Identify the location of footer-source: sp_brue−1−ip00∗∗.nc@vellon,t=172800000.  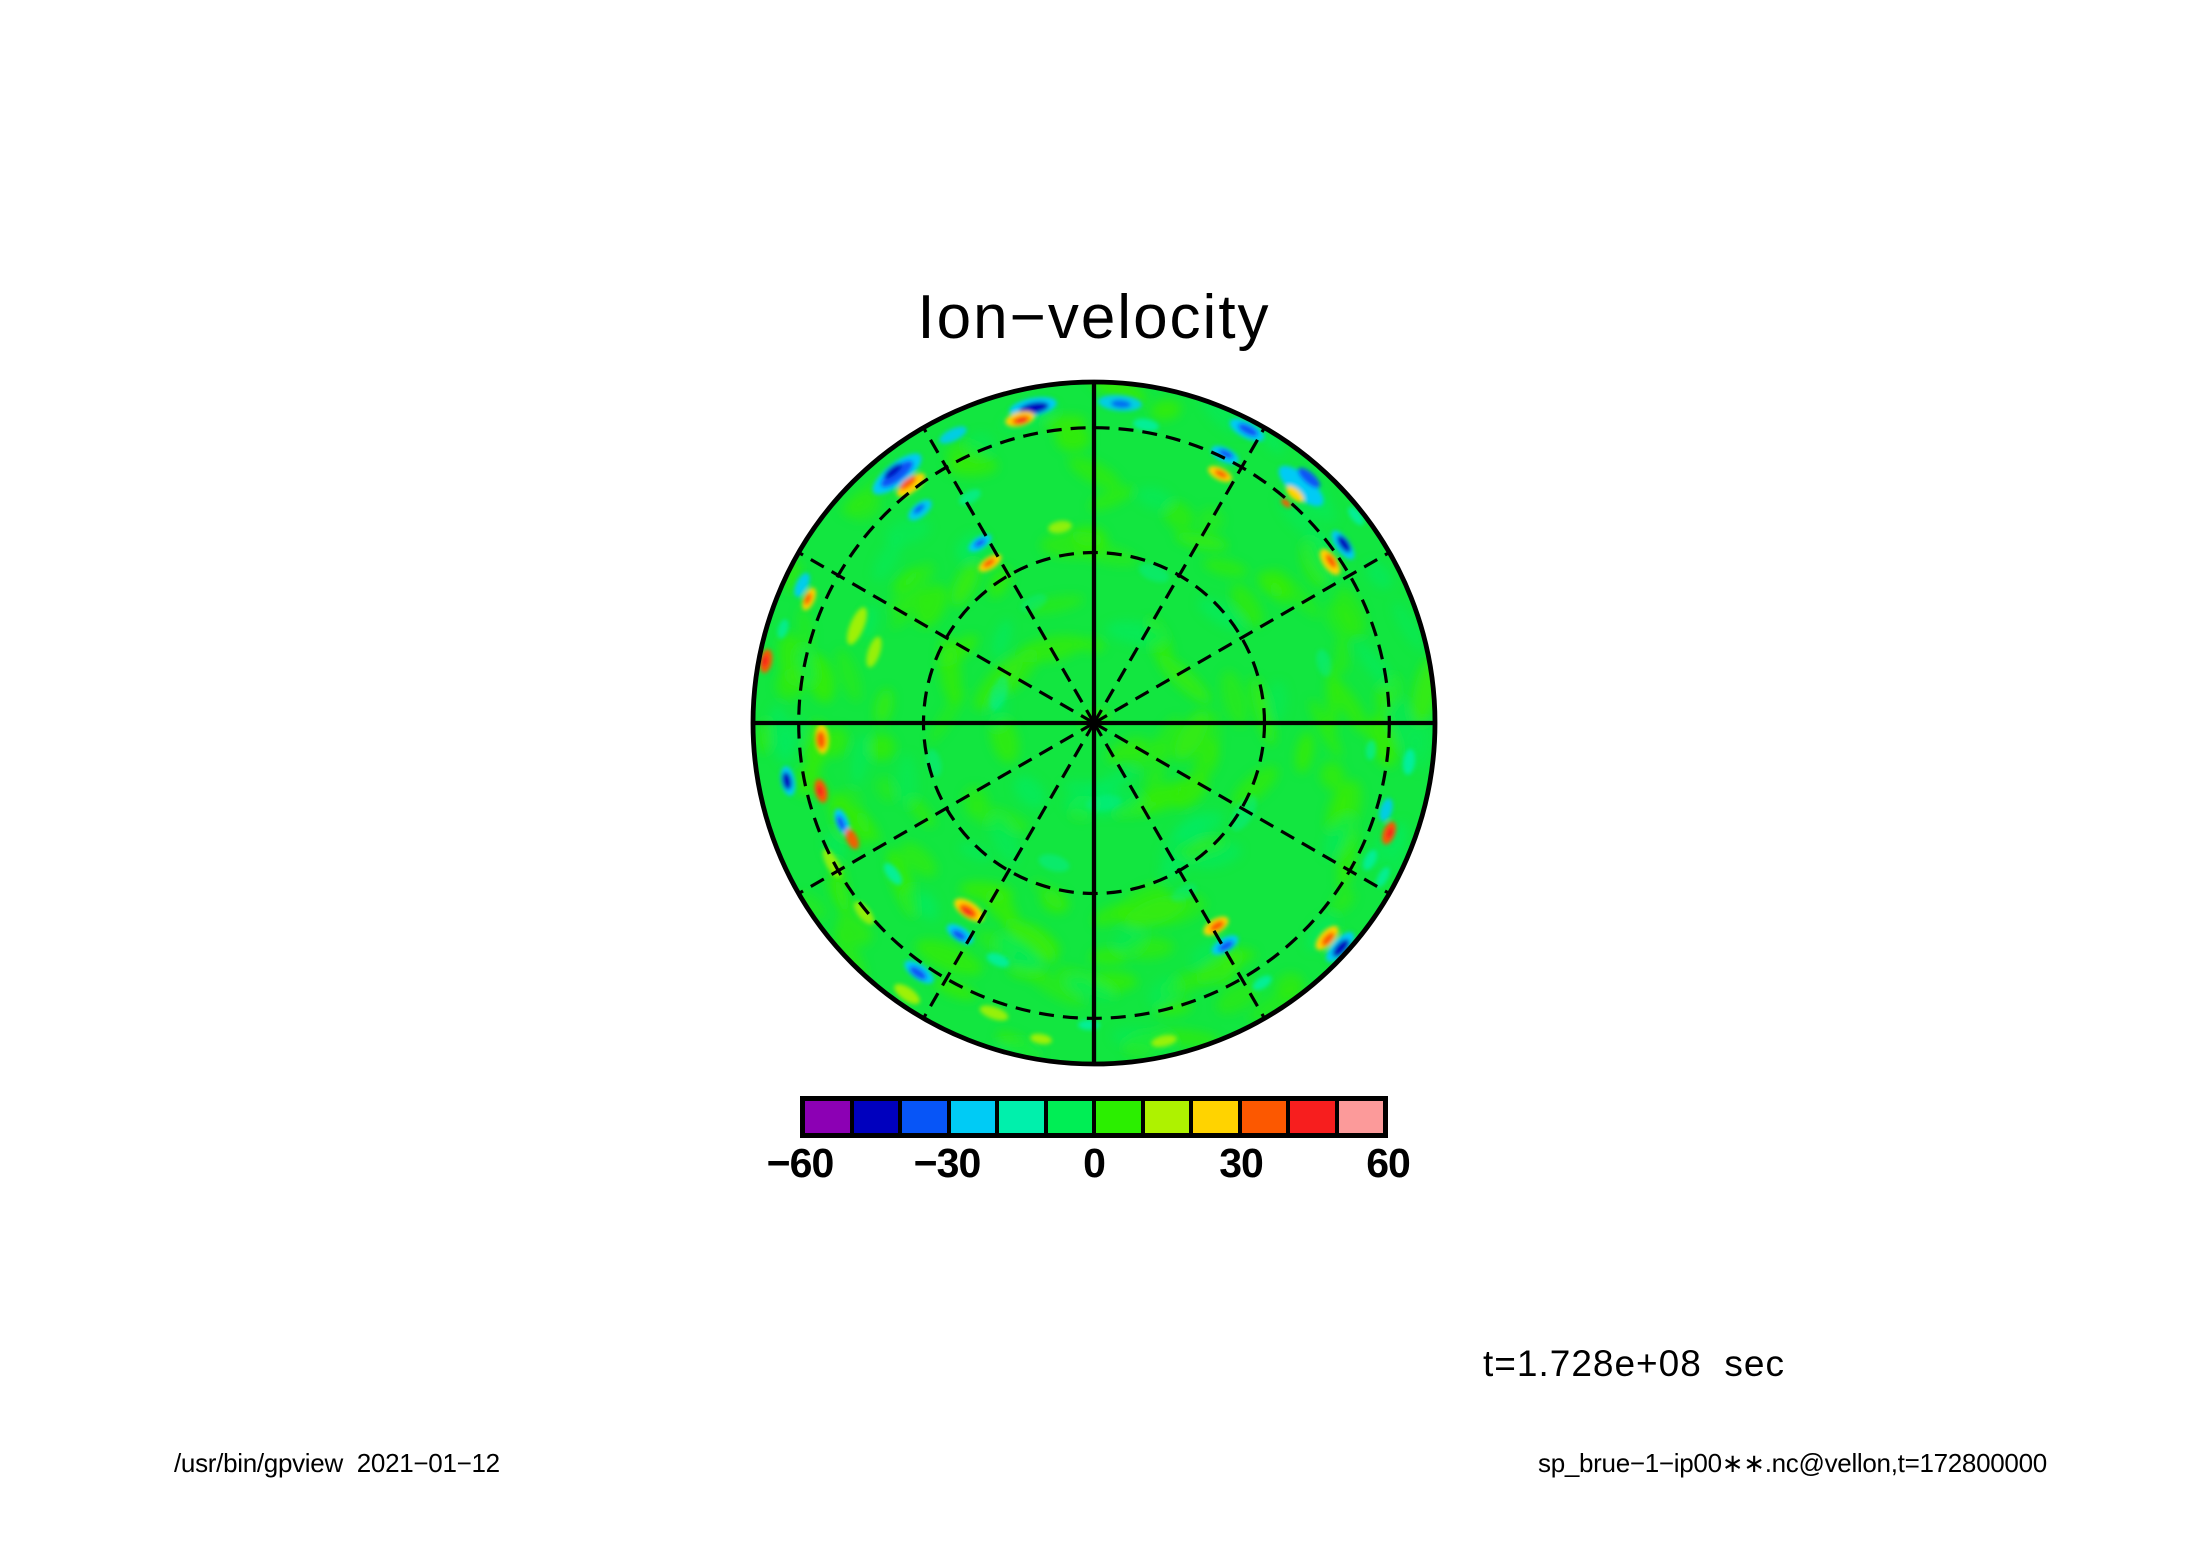
(1792, 1463).